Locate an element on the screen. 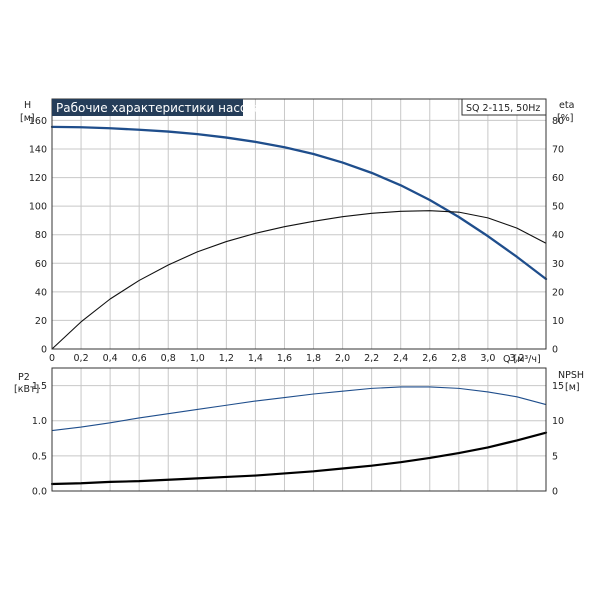 Image resolution: width=600 pixels, height=600 pixels. upper-right-tick-label: 30 is located at coordinates (558, 264).